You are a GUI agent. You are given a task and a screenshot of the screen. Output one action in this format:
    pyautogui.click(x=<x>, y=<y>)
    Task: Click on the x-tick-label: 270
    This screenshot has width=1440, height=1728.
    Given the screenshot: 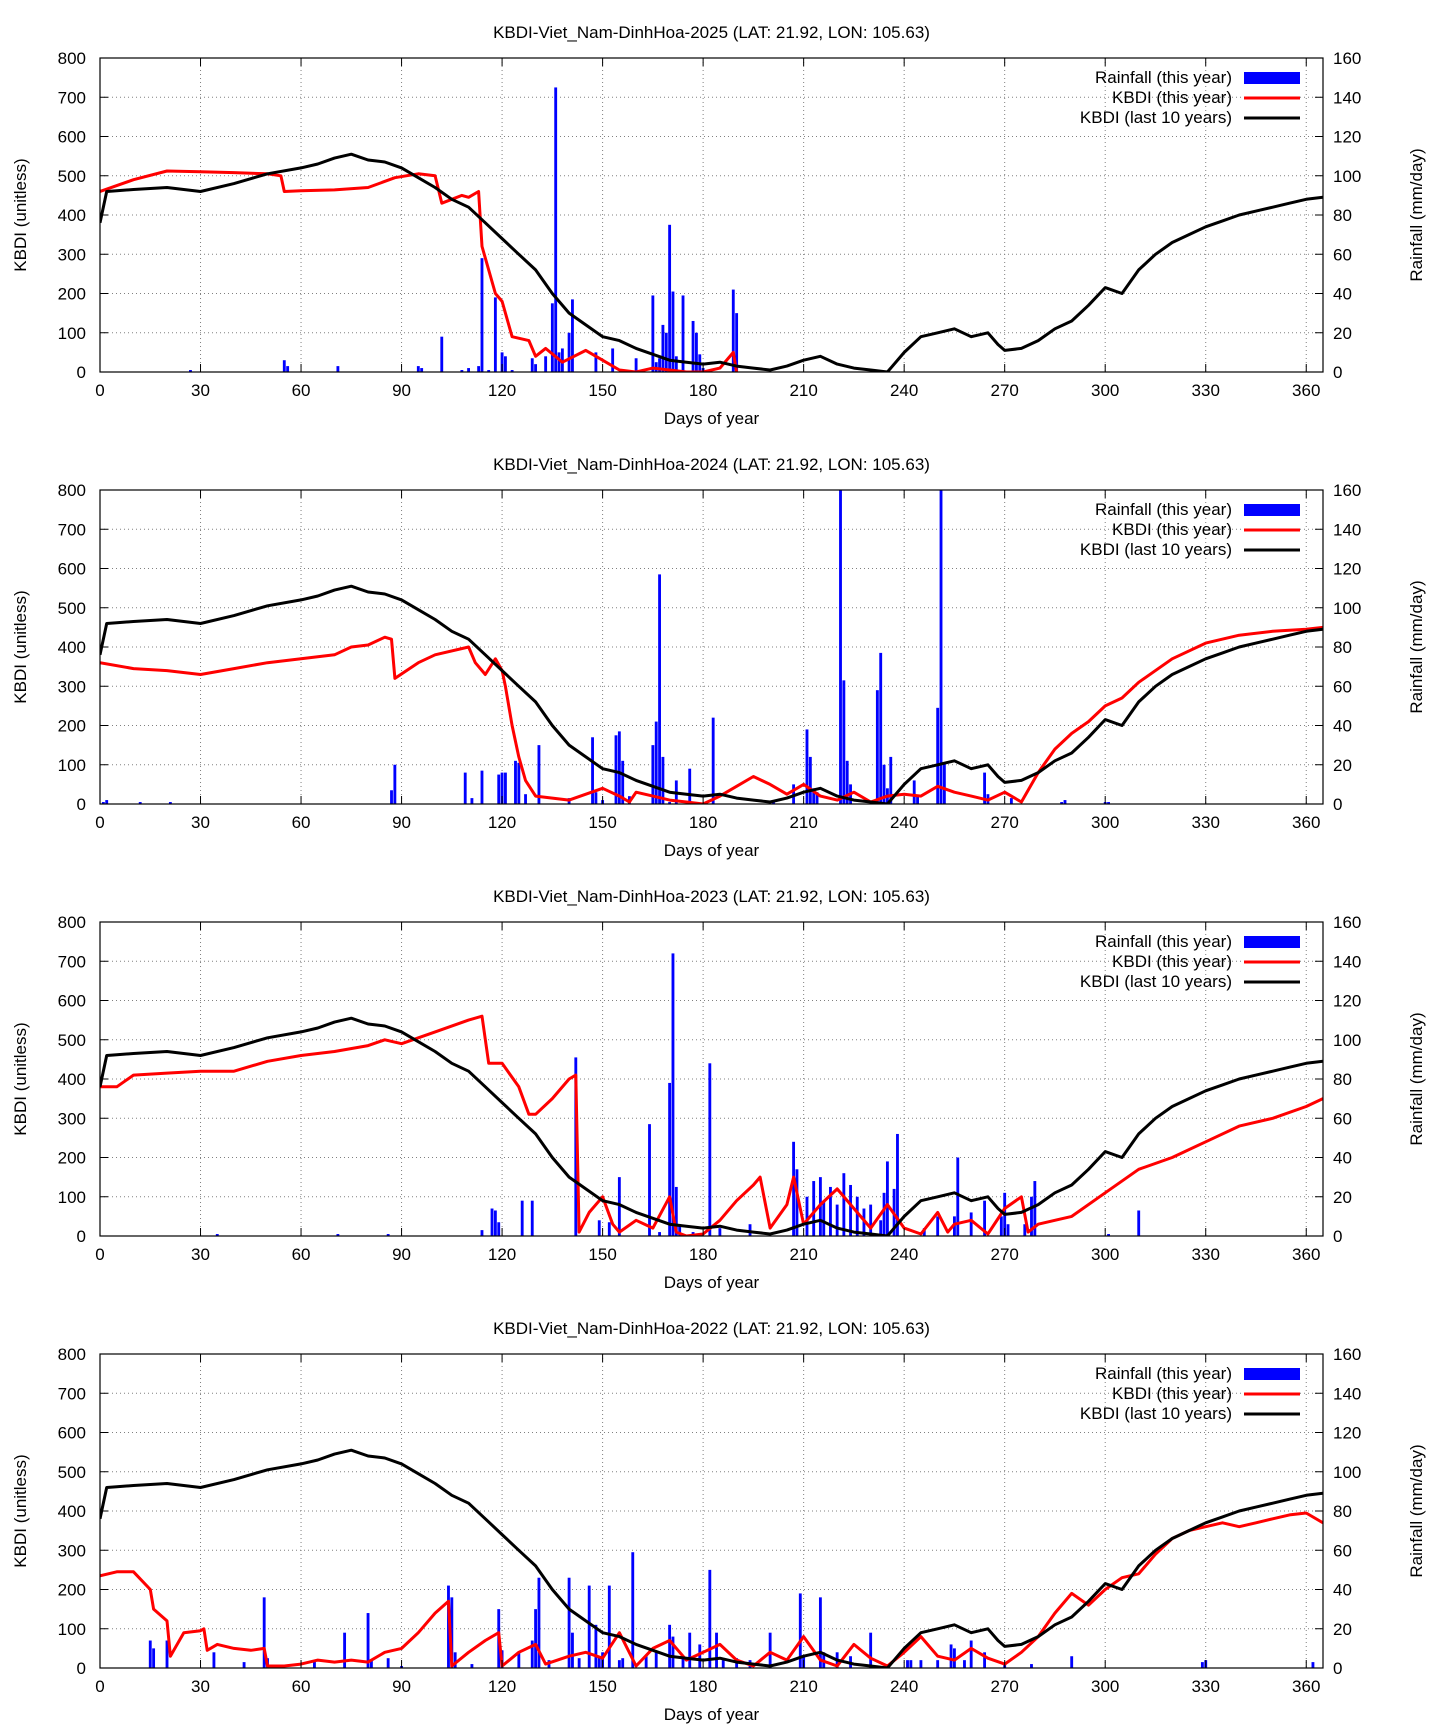 What is the action you would take?
    pyautogui.click(x=1004, y=1686)
    